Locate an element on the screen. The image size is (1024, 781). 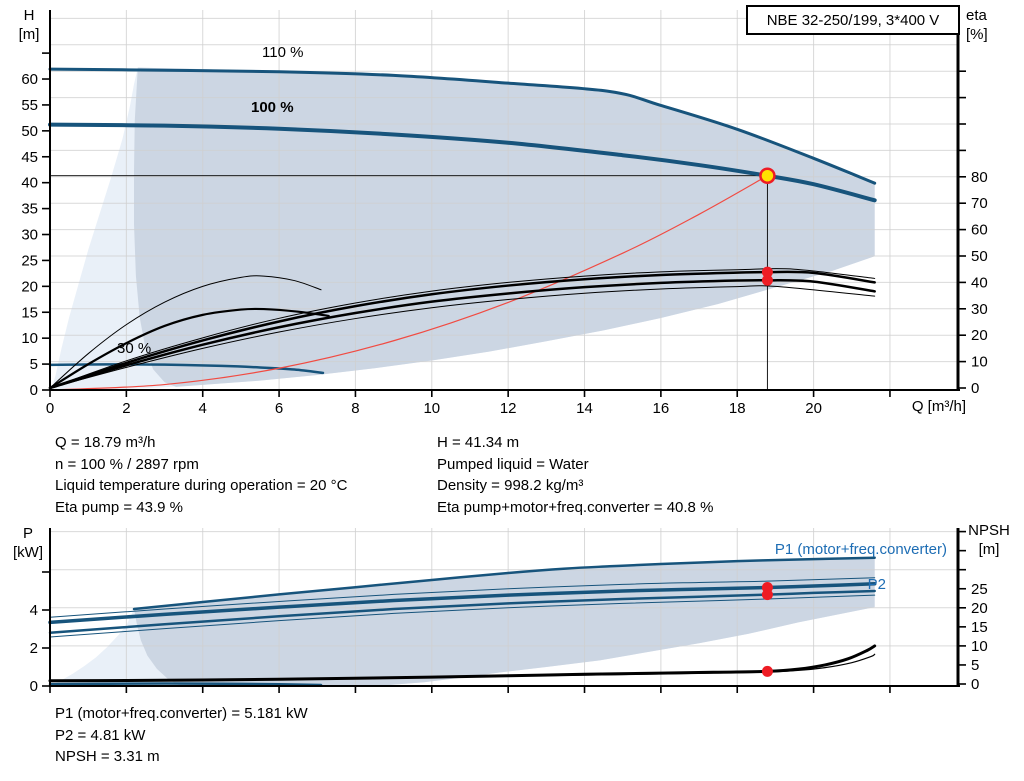
right-tick-label: 5 is located at coordinates (975, 665).